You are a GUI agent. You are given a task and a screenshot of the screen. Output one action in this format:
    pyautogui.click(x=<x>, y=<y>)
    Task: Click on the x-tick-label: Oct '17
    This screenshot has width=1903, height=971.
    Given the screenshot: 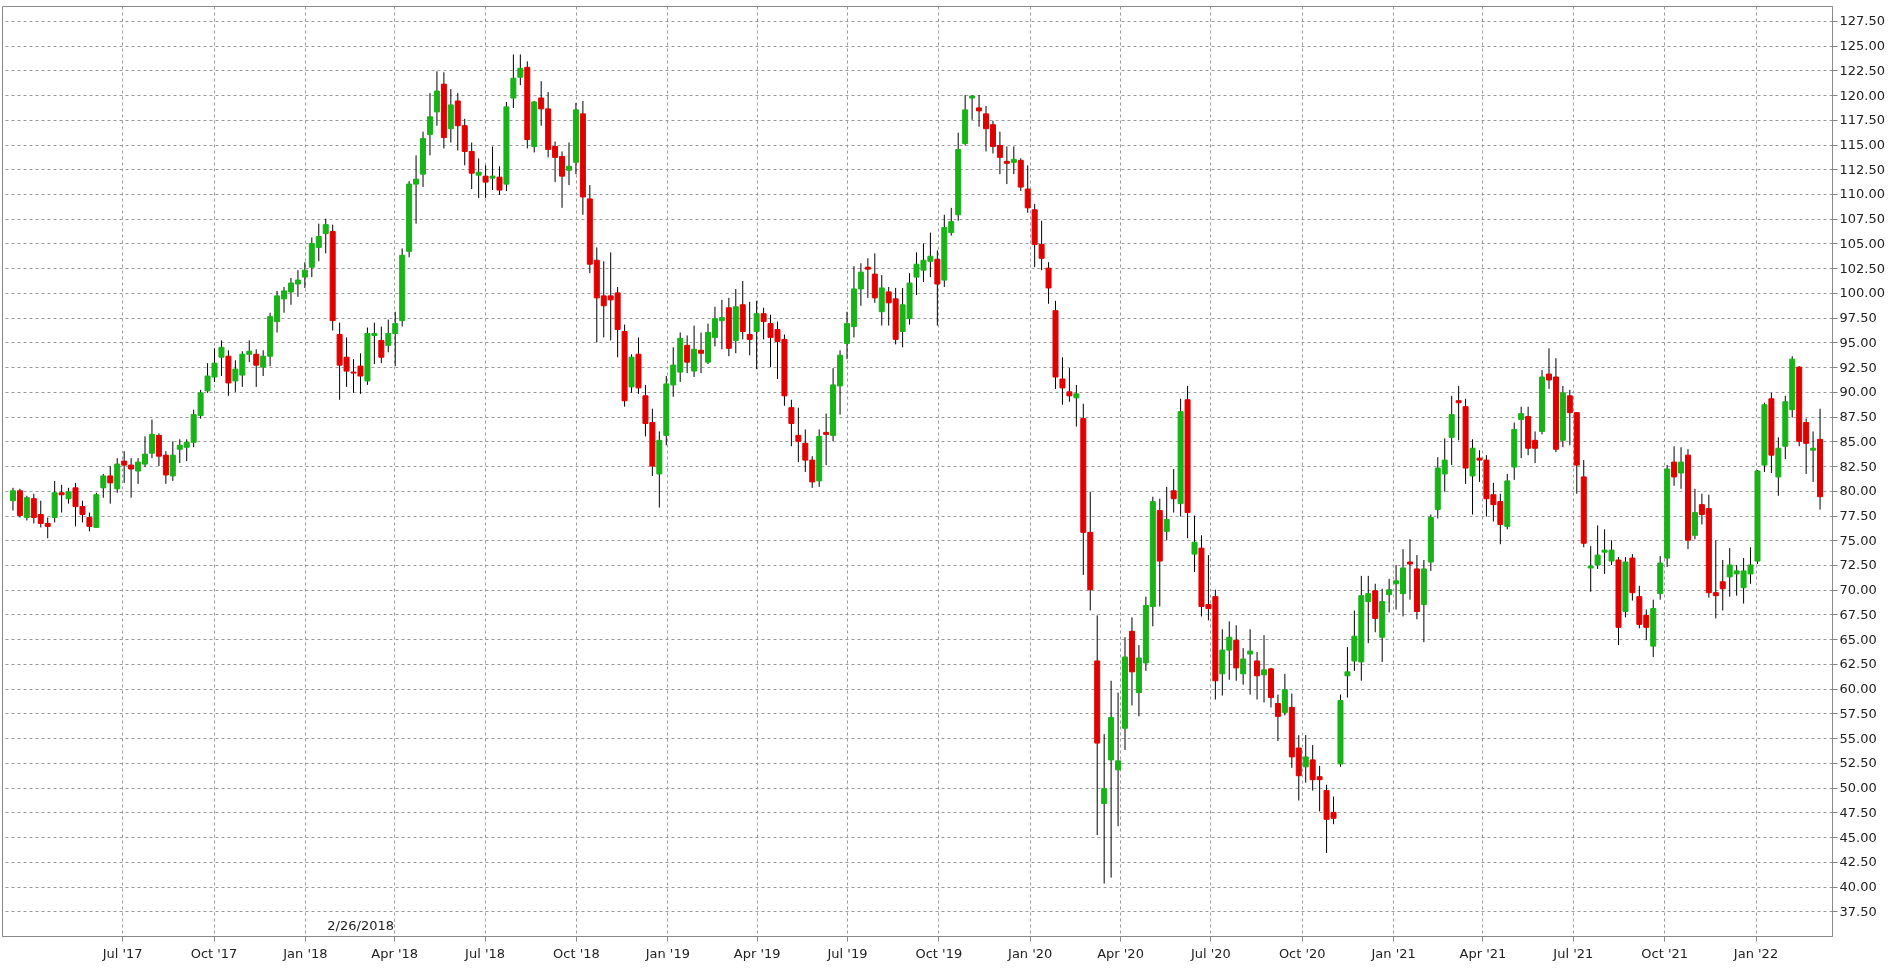 What is the action you would take?
    pyautogui.click(x=214, y=953)
    